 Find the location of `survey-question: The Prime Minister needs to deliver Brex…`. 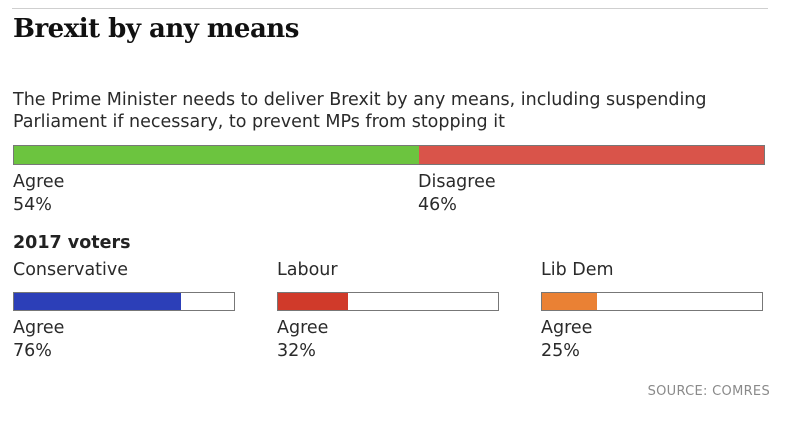

survey-question: The Prime Minister needs to deliver Brex… is located at coordinates (360, 111).